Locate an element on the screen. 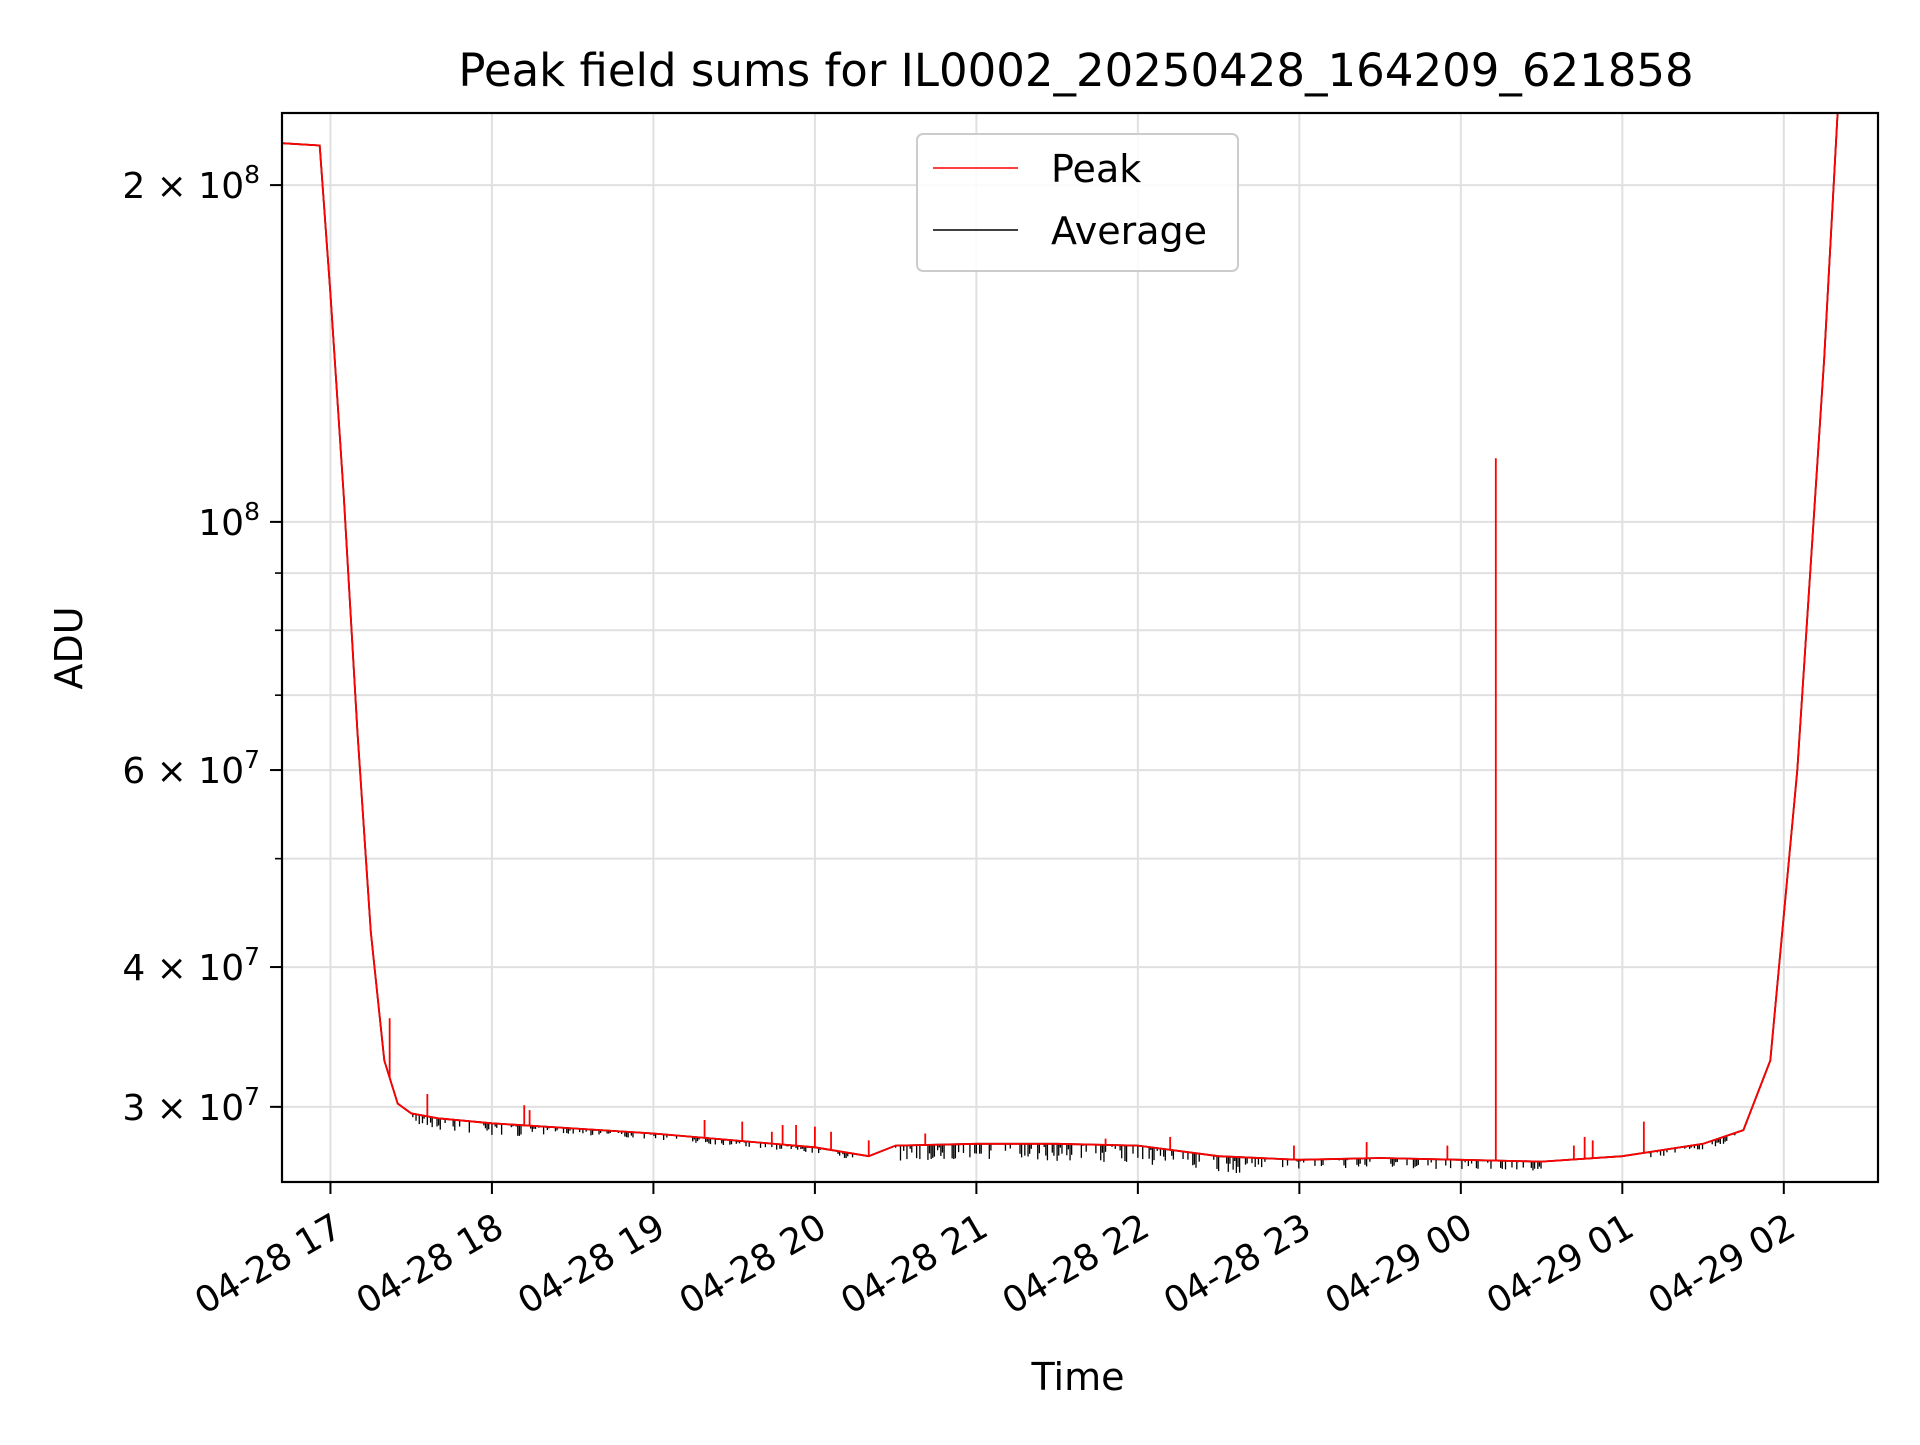  x-tick-label: 04-28 22 is located at coordinates (1076, 1264).